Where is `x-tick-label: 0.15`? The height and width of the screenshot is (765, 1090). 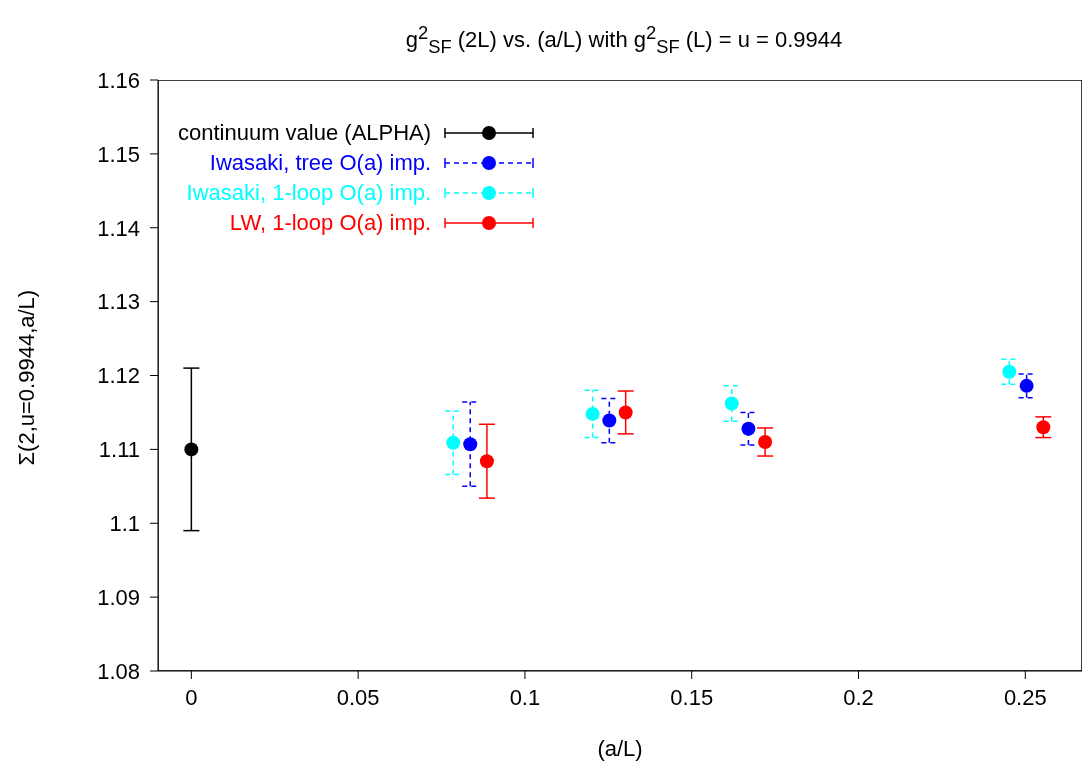
x-tick-label: 0.15 is located at coordinates (692, 697).